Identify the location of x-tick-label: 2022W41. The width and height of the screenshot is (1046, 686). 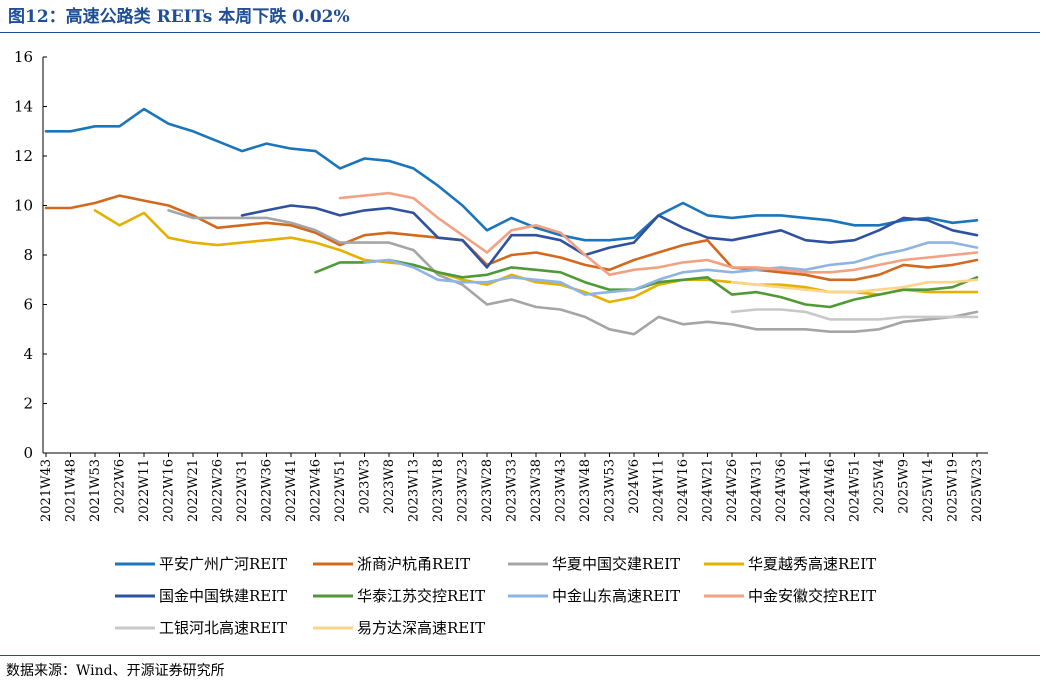
(291, 490).